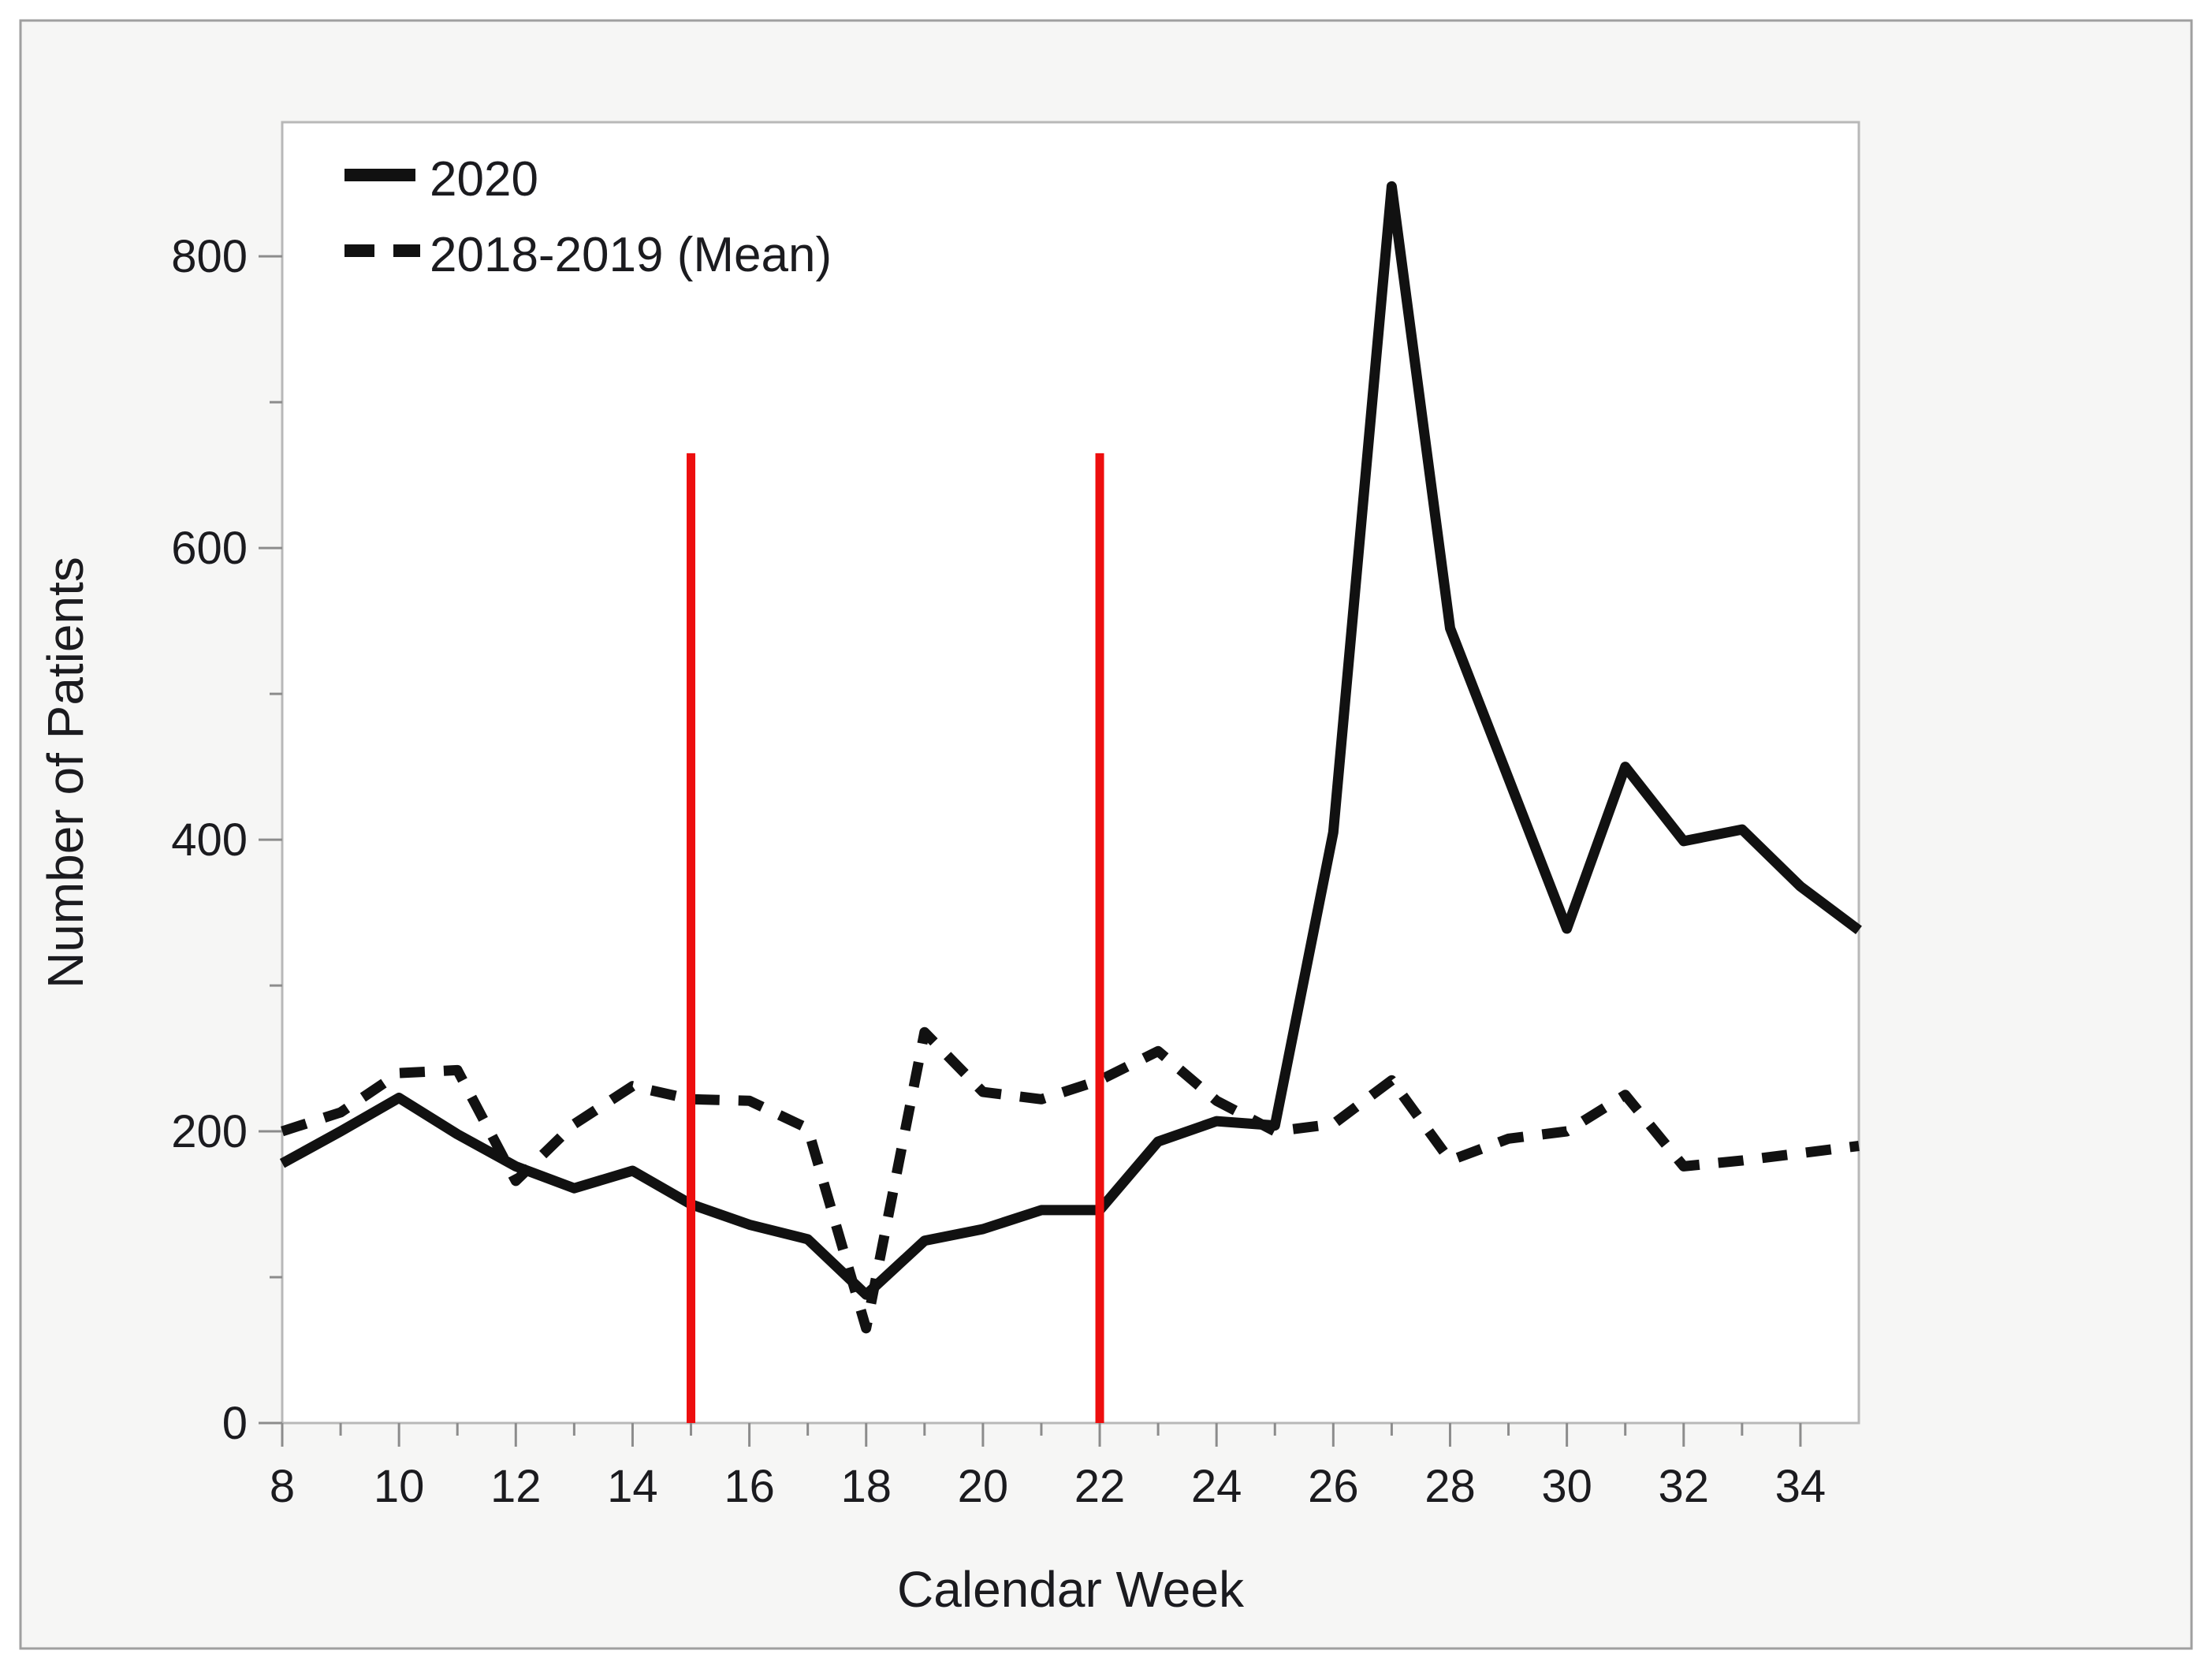  I want to click on x-axis-tick-label: 30, so click(1567, 1486).